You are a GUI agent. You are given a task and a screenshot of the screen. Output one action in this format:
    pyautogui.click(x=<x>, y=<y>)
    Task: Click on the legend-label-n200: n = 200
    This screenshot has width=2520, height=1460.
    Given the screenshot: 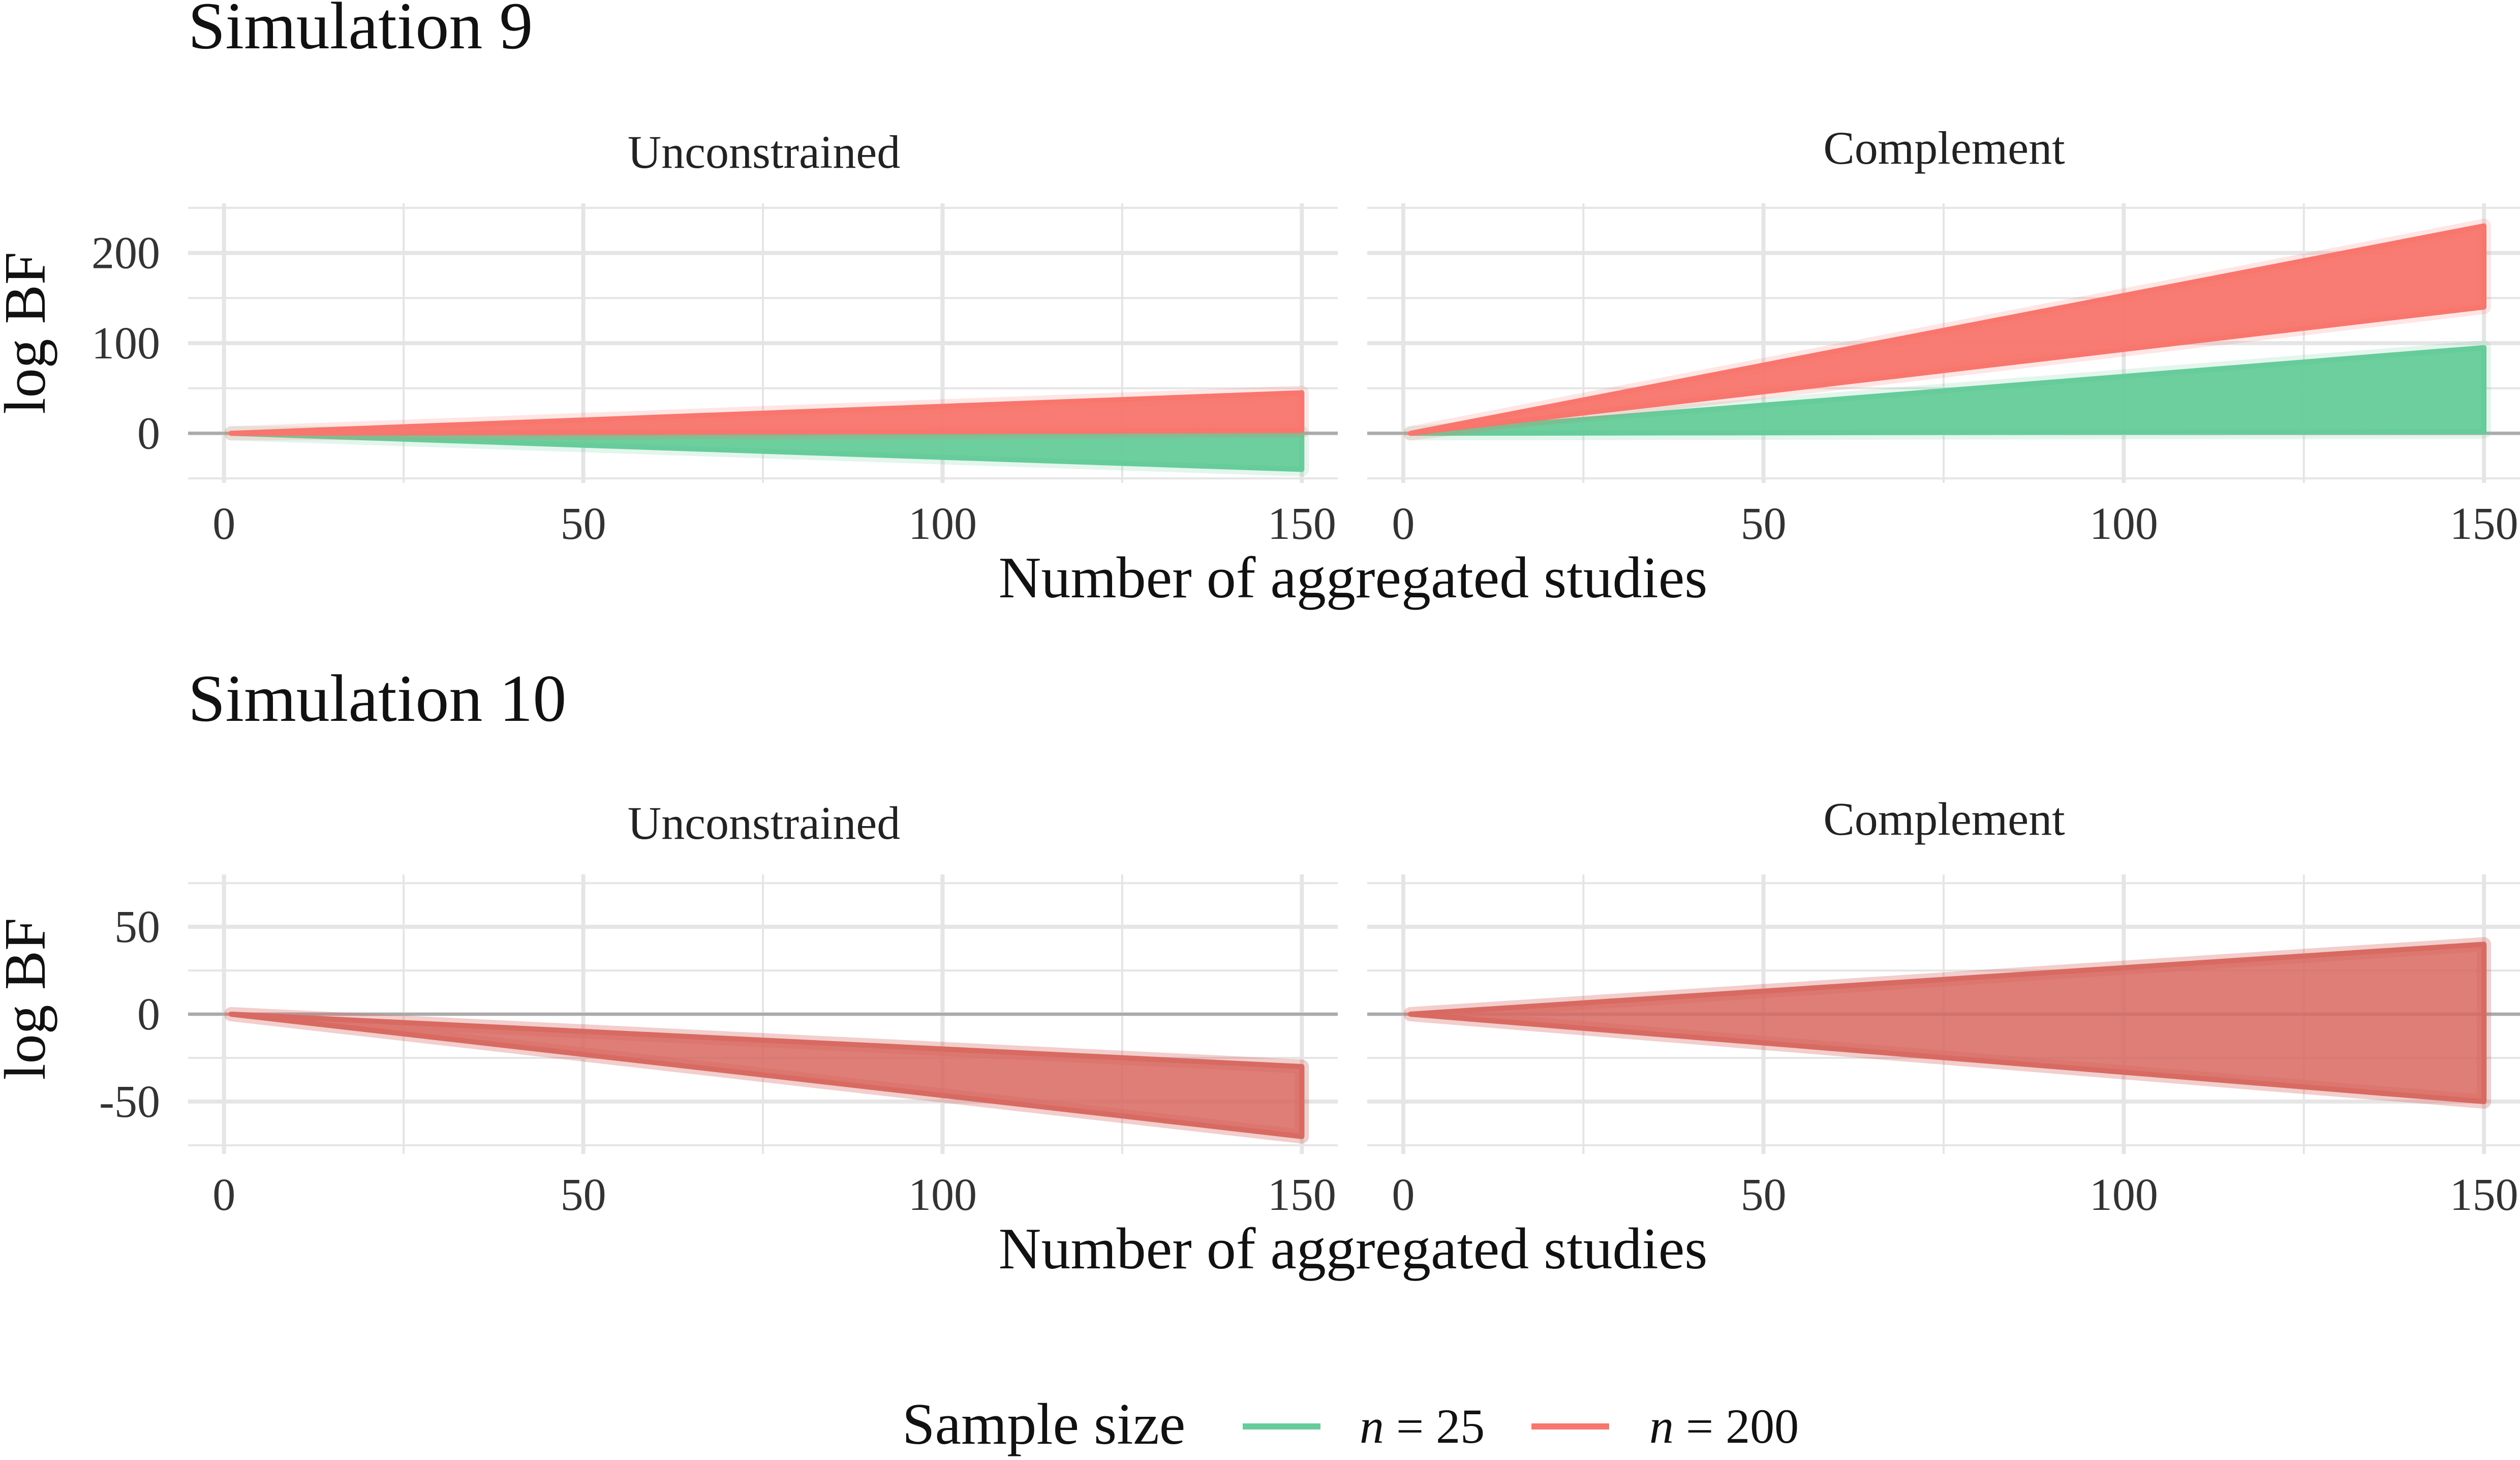 What is the action you would take?
    pyautogui.click(x=1724, y=1426)
    